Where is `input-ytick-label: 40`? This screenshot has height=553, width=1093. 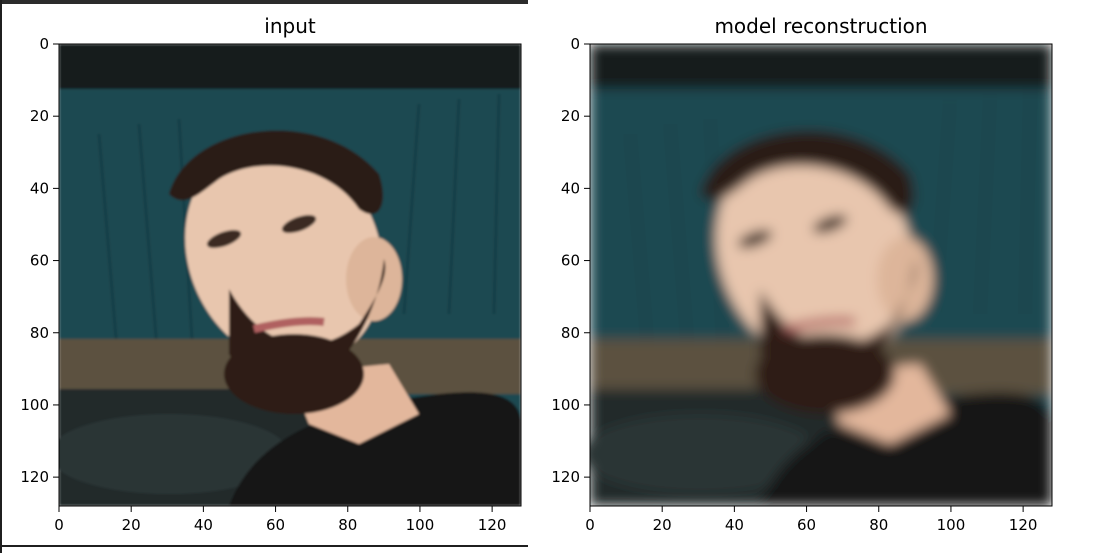
input-ytick-label: 40 is located at coordinates (39, 188).